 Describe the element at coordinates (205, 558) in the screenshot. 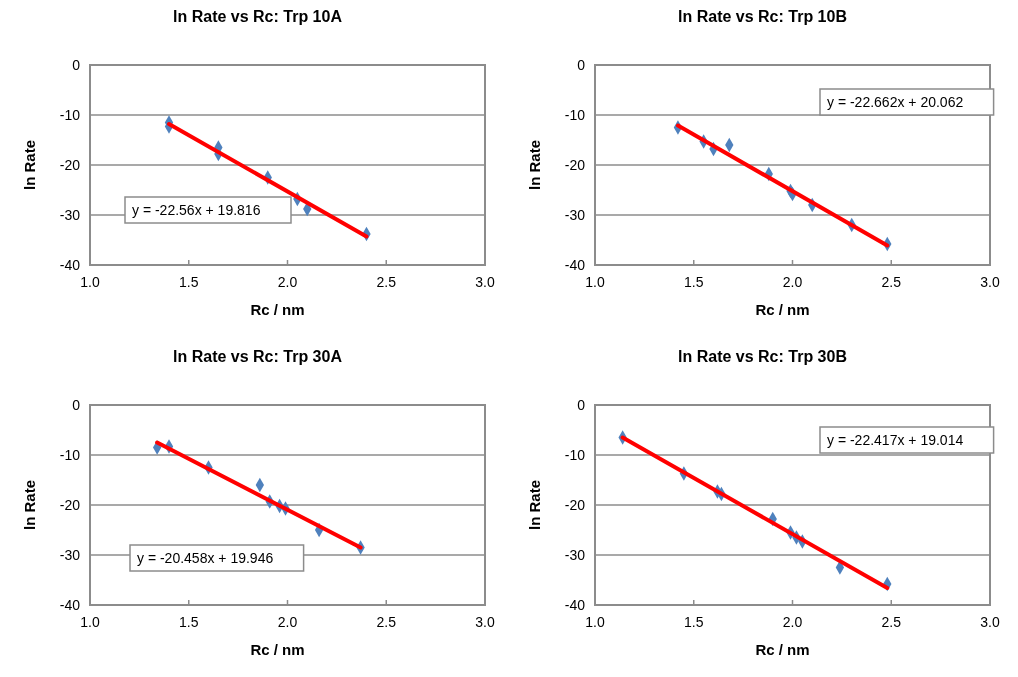

I see `annotation: y = -20.458x + 19.946` at that location.